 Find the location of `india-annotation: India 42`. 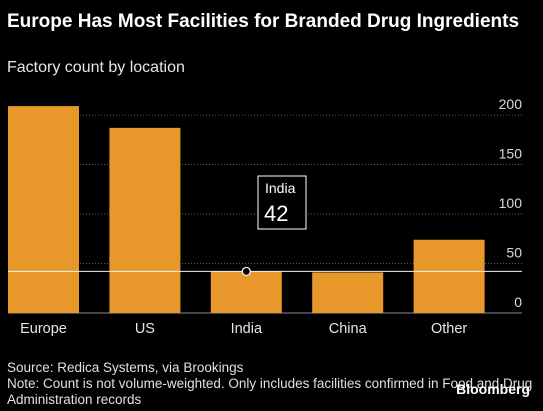

india-annotation: India 42 is located at coordinates (274, 226).